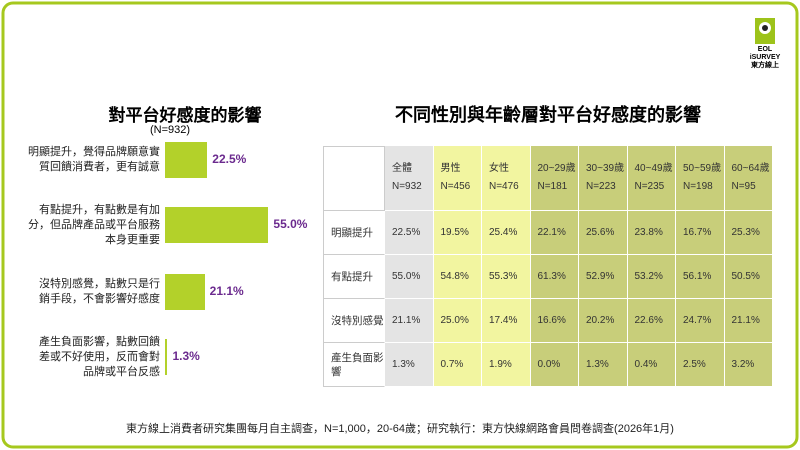 The height and width of the screenshot is (450, 800). Describe the element at coordinates (702, 168) in the screenshot. I see `column-name: 50~59歲` at that location.